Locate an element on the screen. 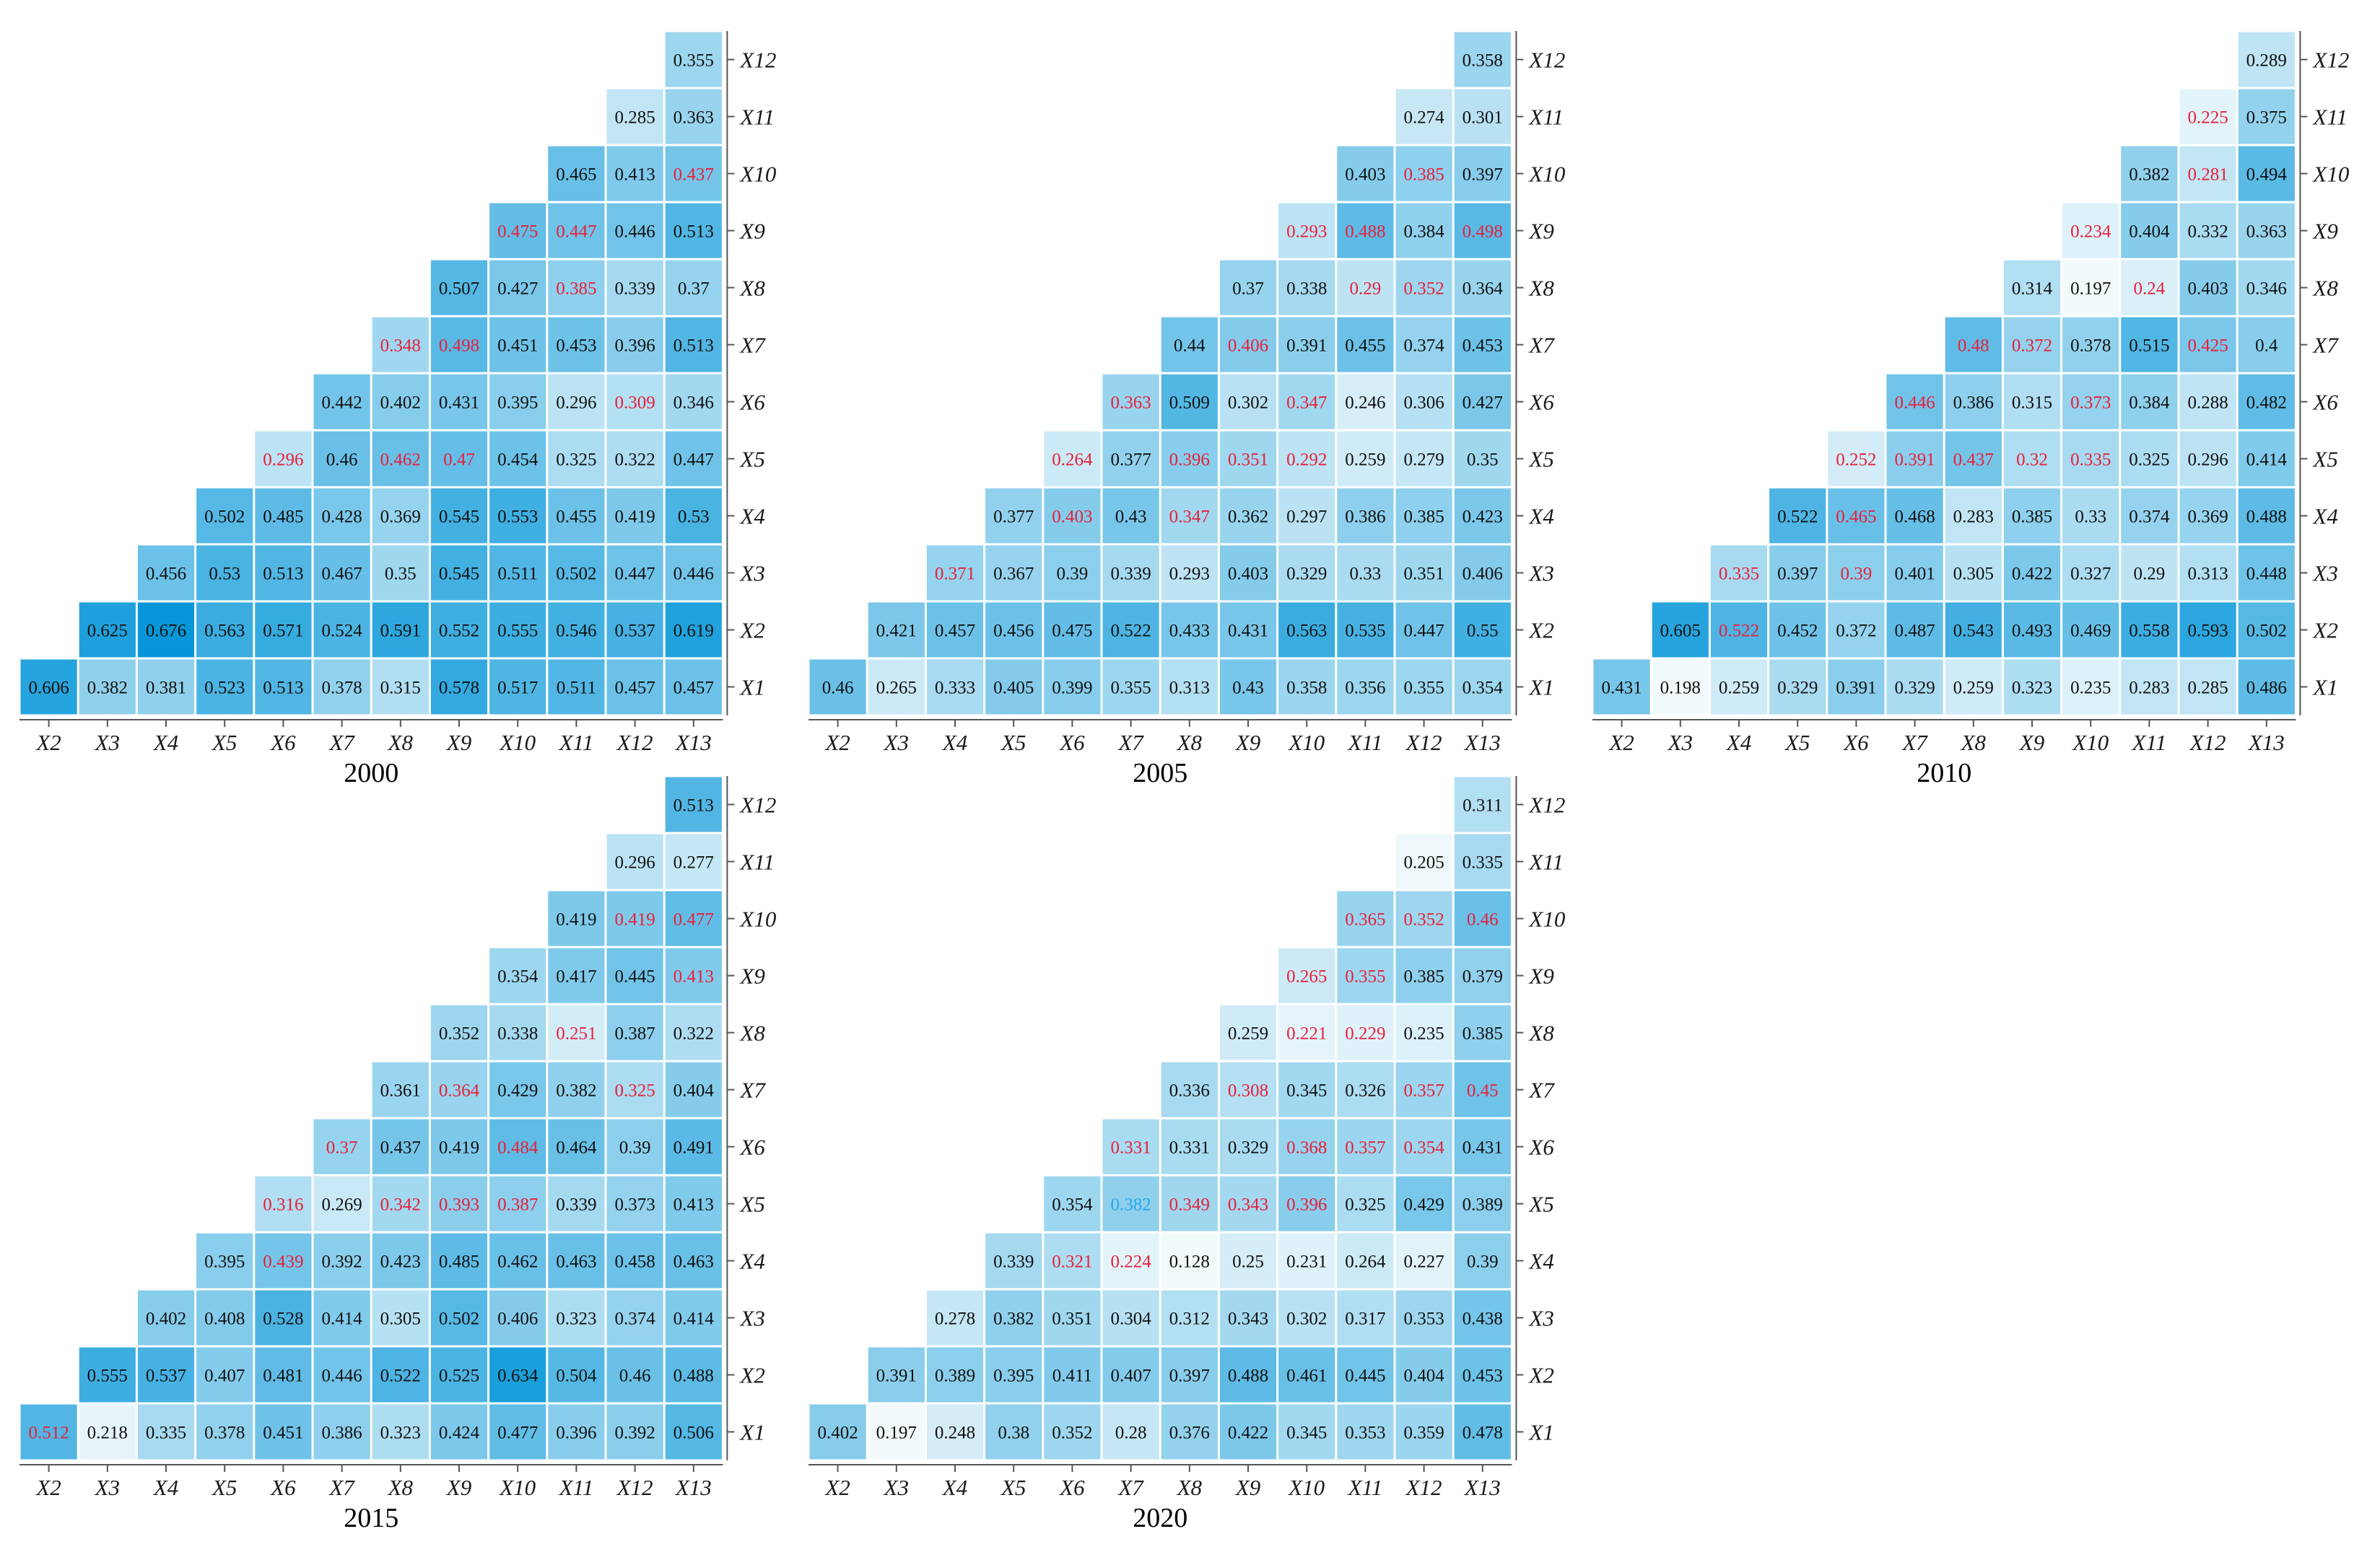 The height and width of the screenshot is (1547, 2380). y-tick-label: X2 is located at coordinates (1540, 630).